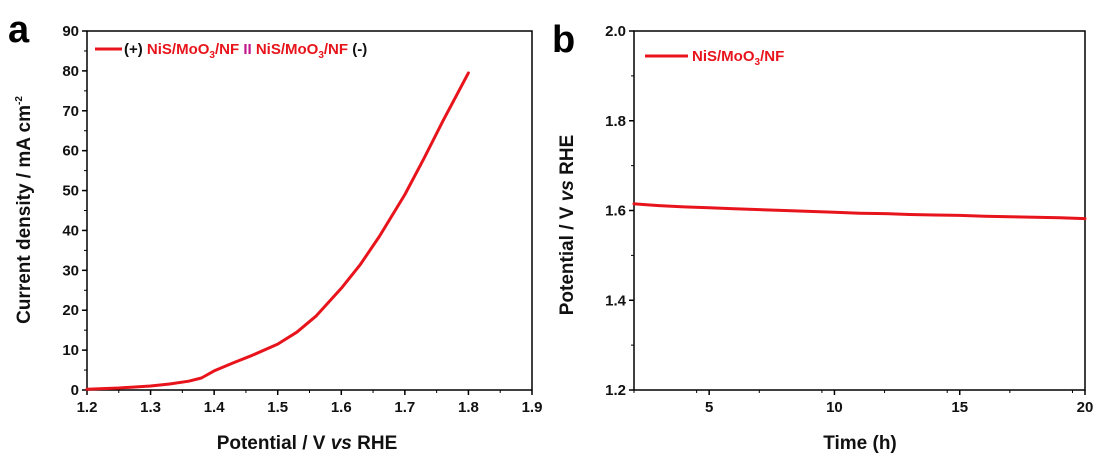 This screenshot has height=457, width=1096. I want to click on x-tick-label: 1.9, so click(532, 407).